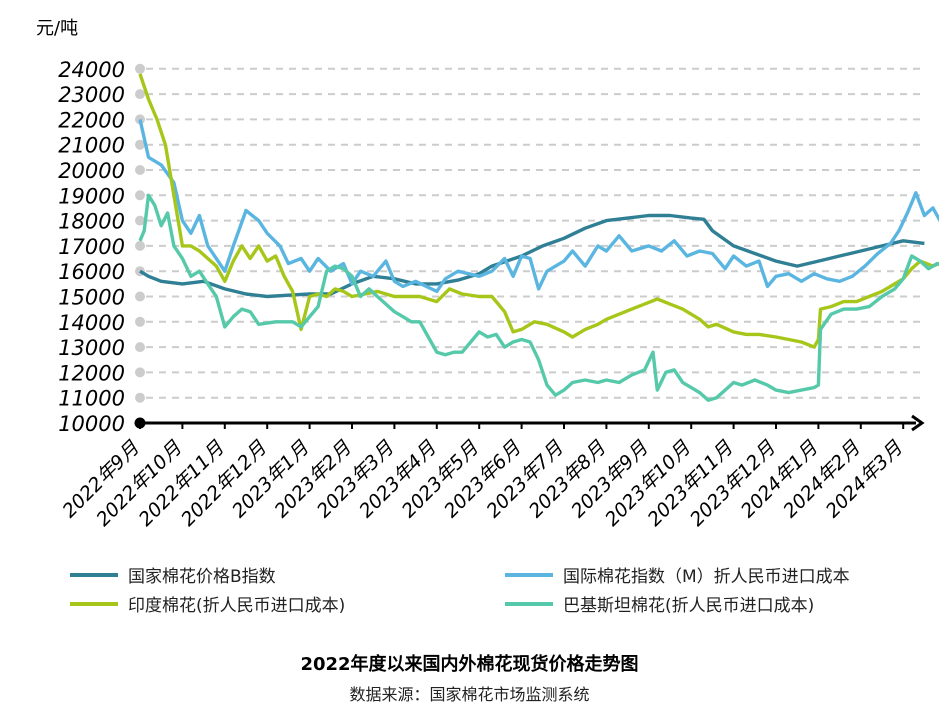  I want to click on y-tick-label: 17000, so click(91, 247).